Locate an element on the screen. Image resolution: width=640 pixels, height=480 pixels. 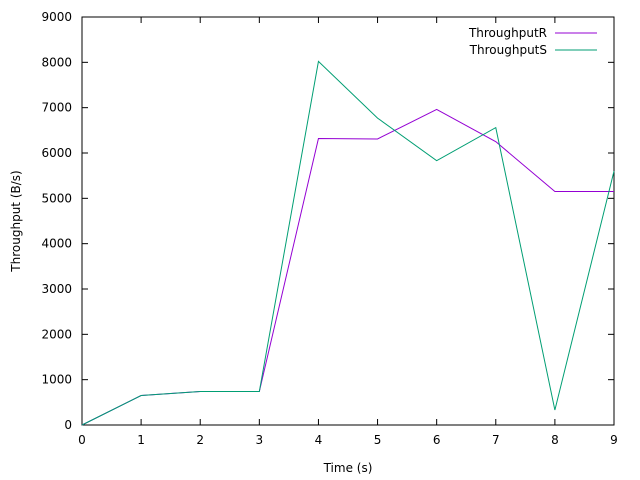
legend-label: ThroughputR is located at coordinates (507, 33).